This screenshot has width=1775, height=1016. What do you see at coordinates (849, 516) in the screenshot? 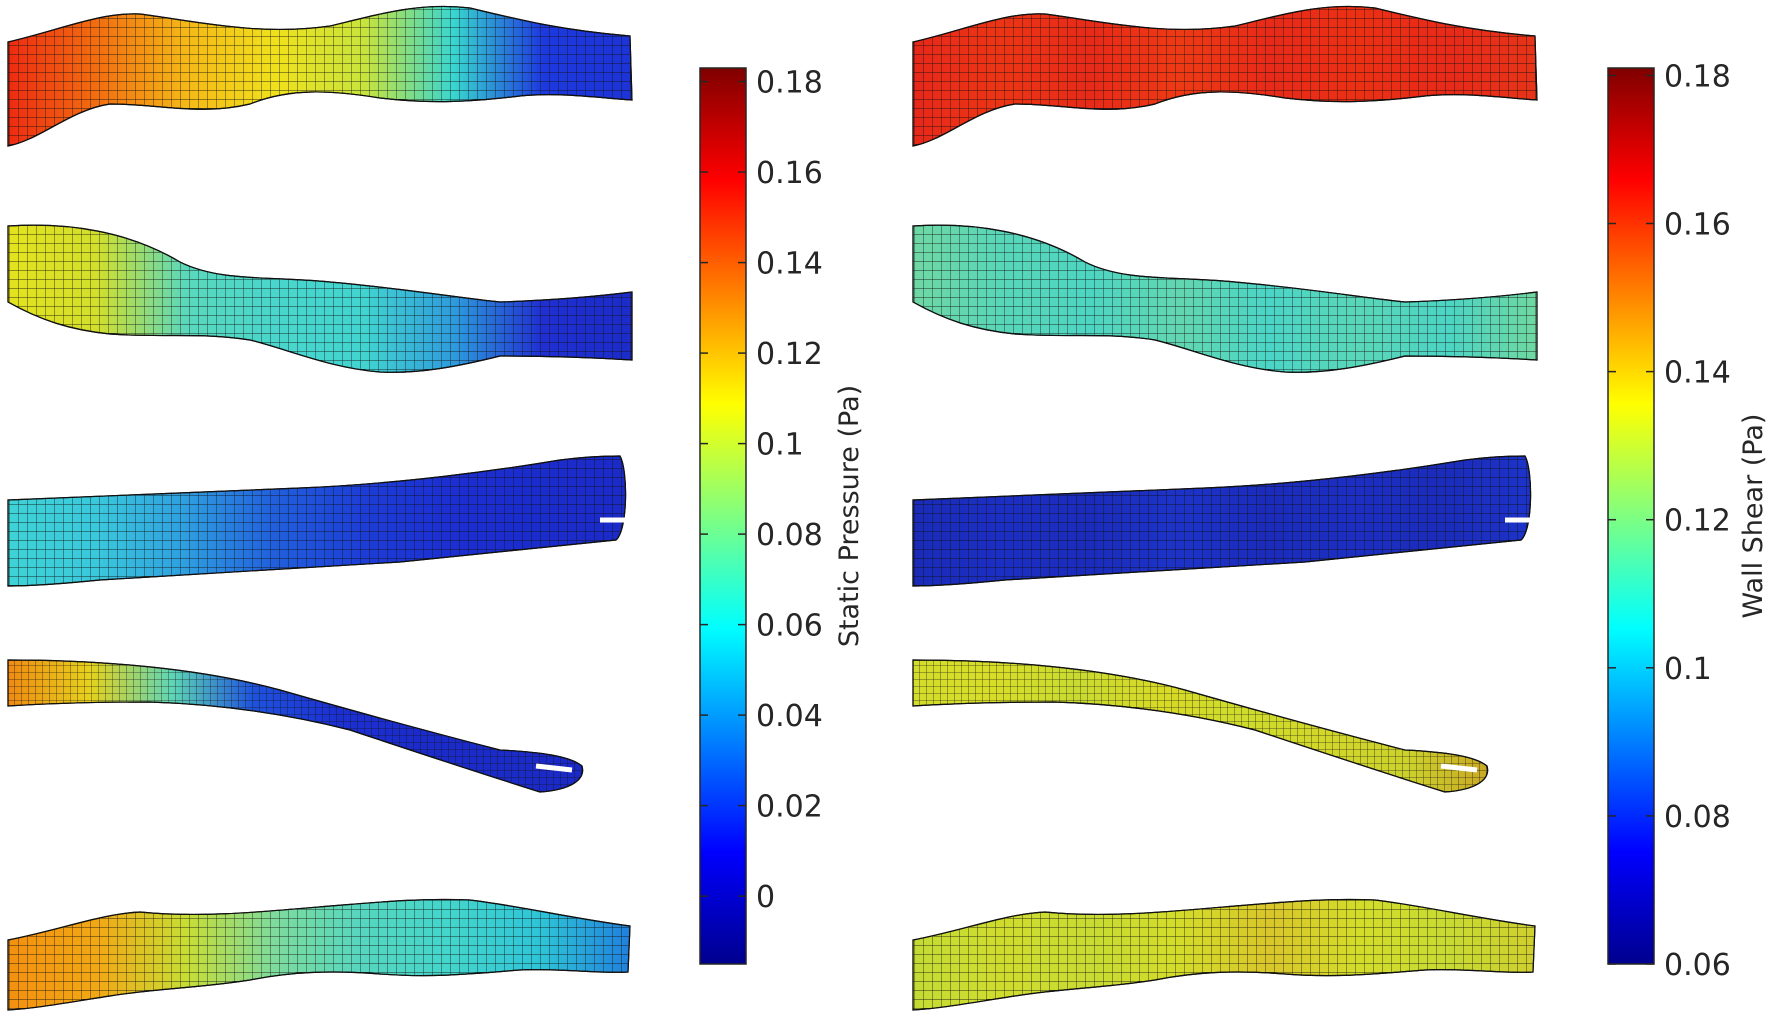
I see `left-colorbar-label: Static Pressure (Pa)` at bounding box center [849, 516].